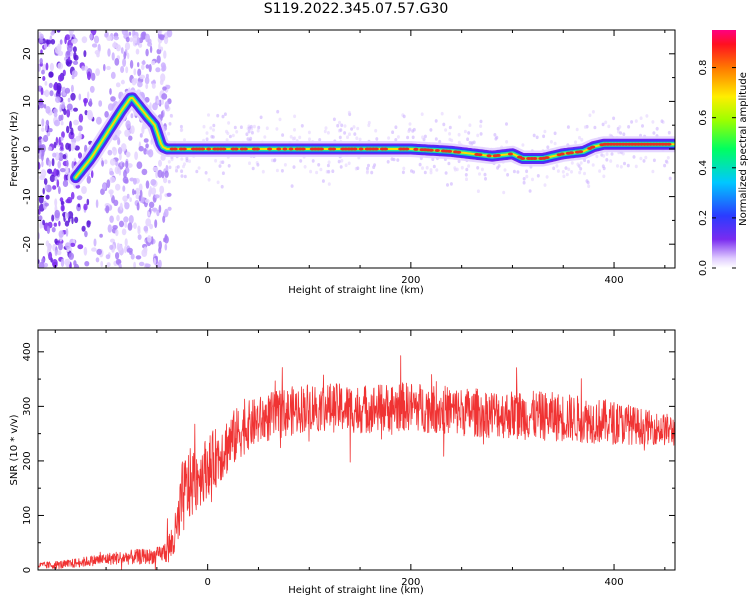 This screenshot has height=600, width=750. What do you see at coordinates (14, 149) in the screenshot?
I see `spectrogram-ylabel: Frequency (Hz)` at bounding box center [14, 149].